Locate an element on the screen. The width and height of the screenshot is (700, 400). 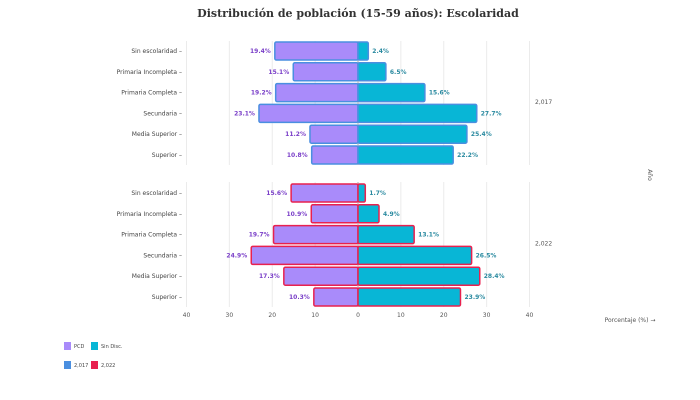
facet-label: 2,017 is located at coordinates (543, 102).